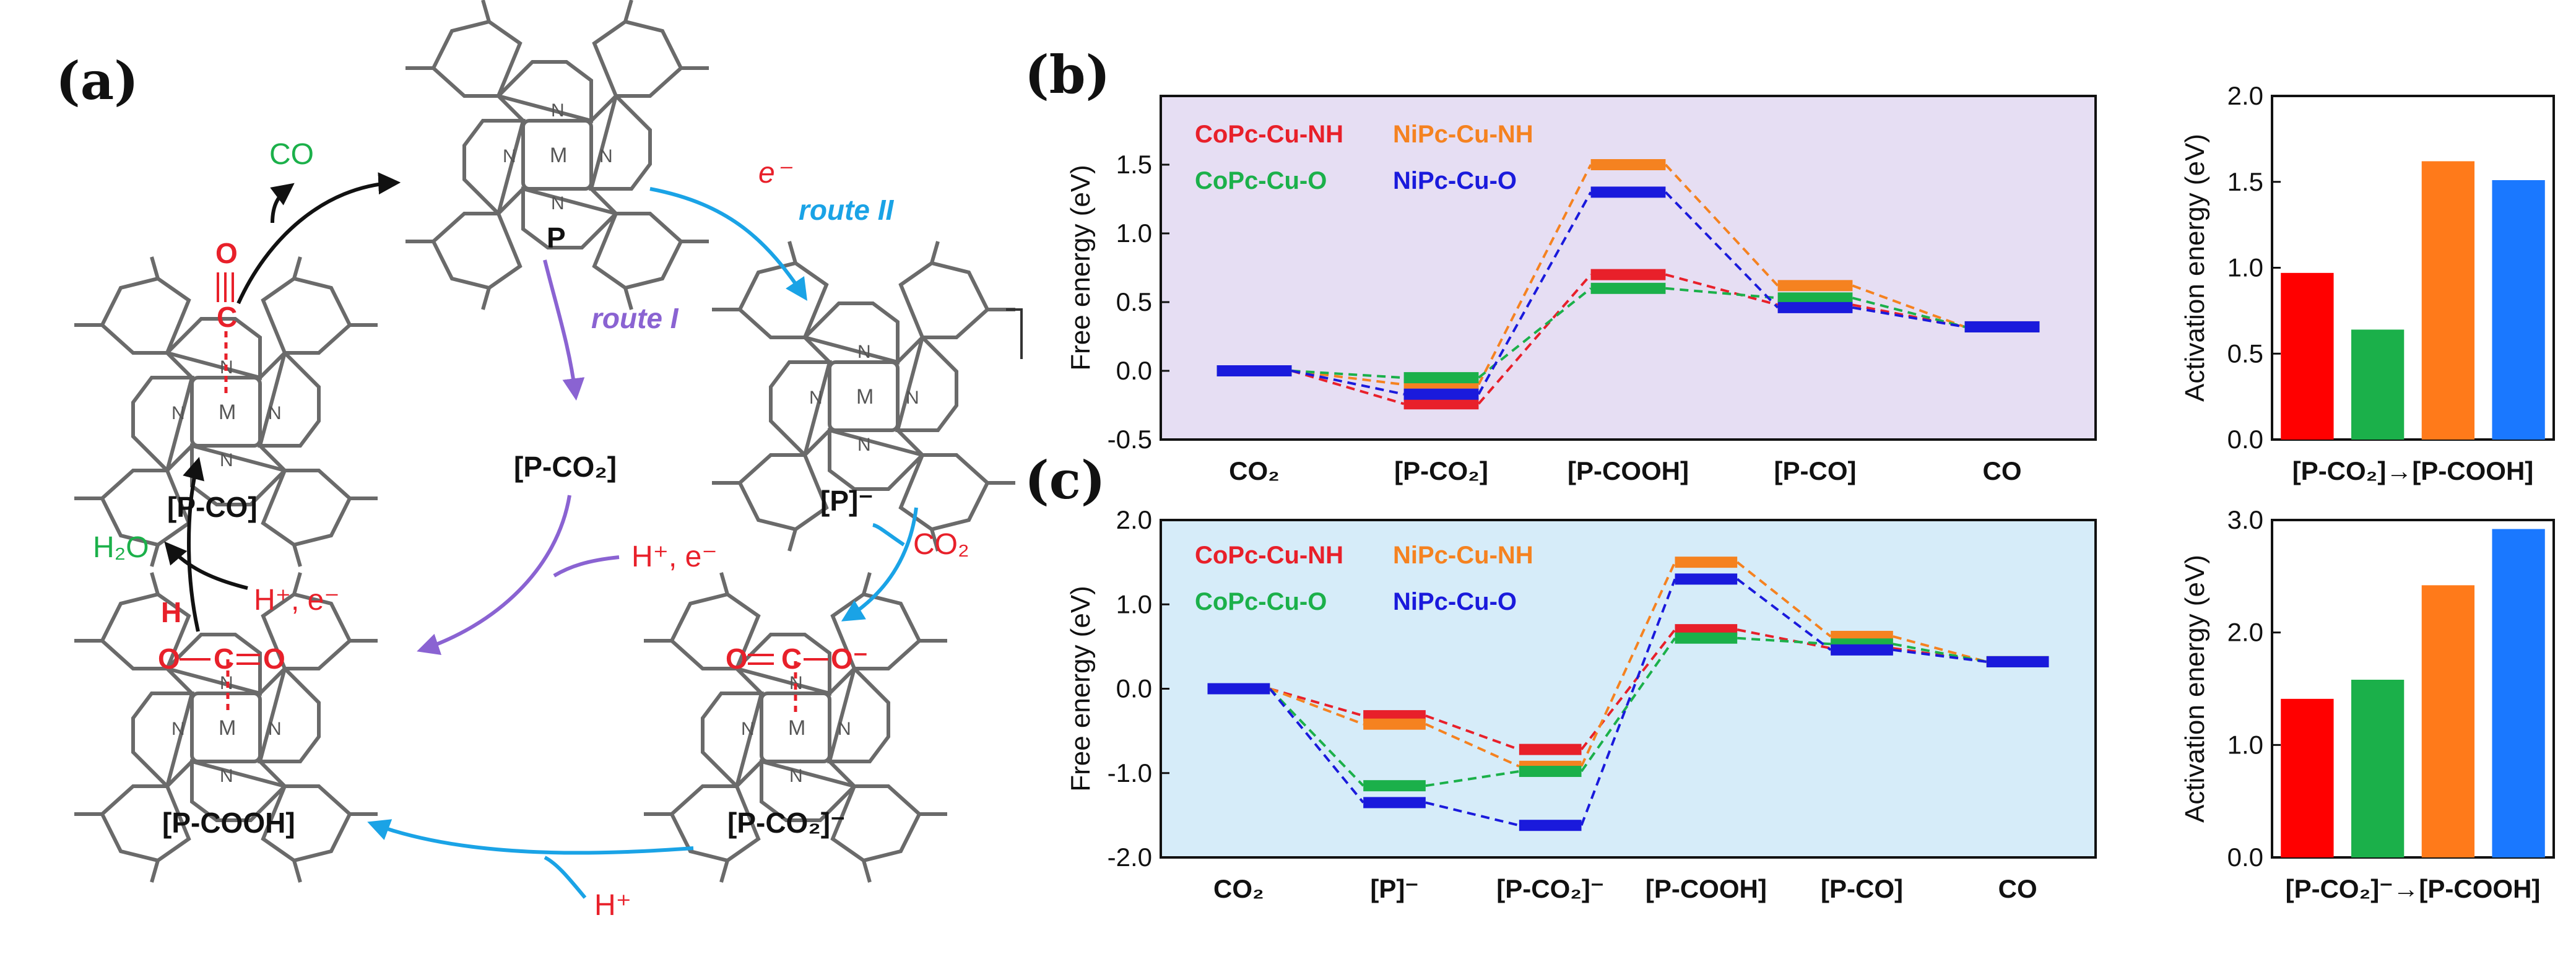  I want to click on arrow-pcooh-to-pco, so click(193, 544).